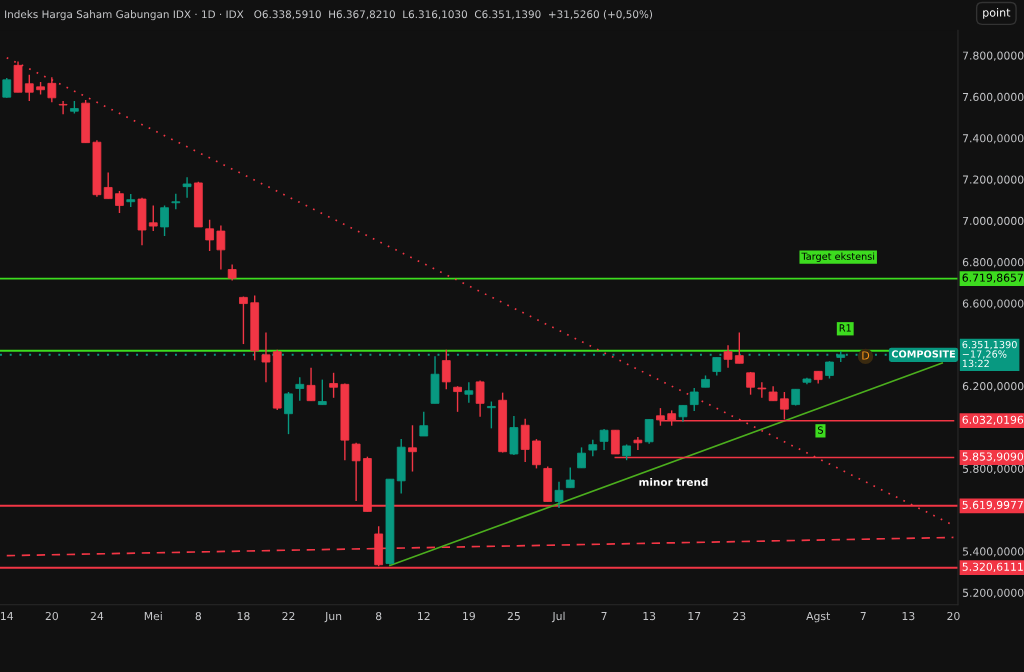 The height and width of the screenshot is (672, 1024). What do you see at coordinates (845, 328) in the screenshot?
I see `annotation: R1` at bounding box center [845, 328].